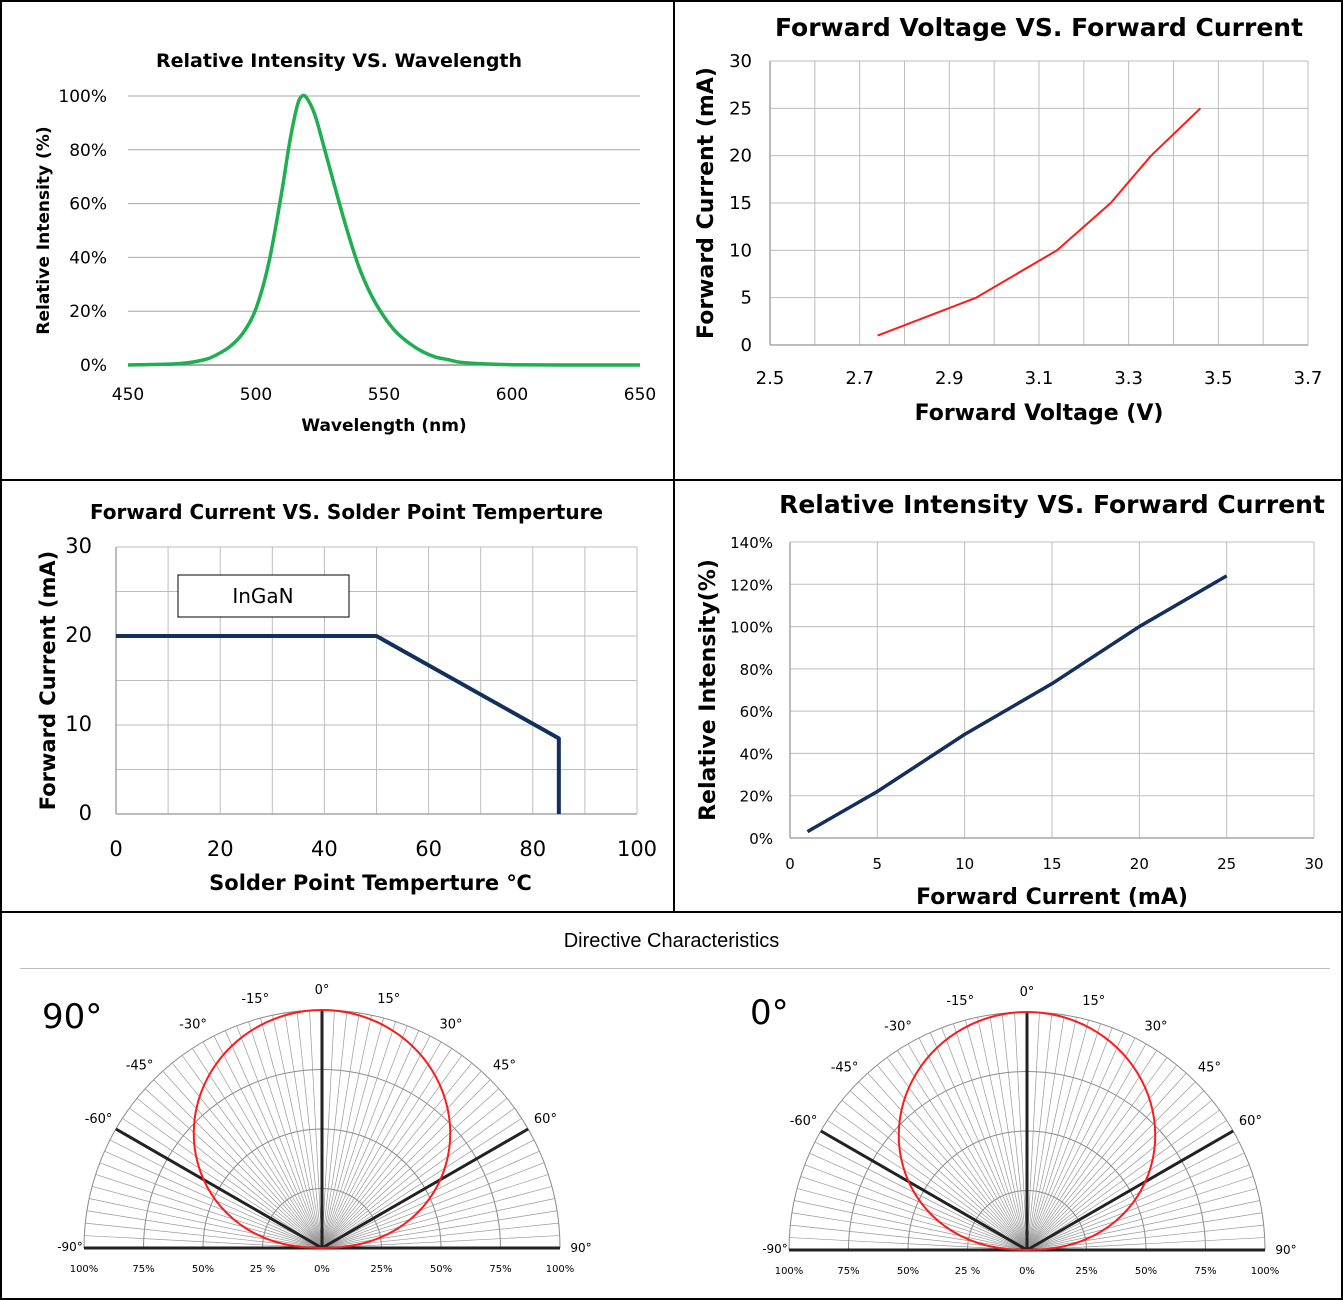 This screenshot has height=1300, width=1343. I want to click on y-tick-label: 30, so click(740, 61).